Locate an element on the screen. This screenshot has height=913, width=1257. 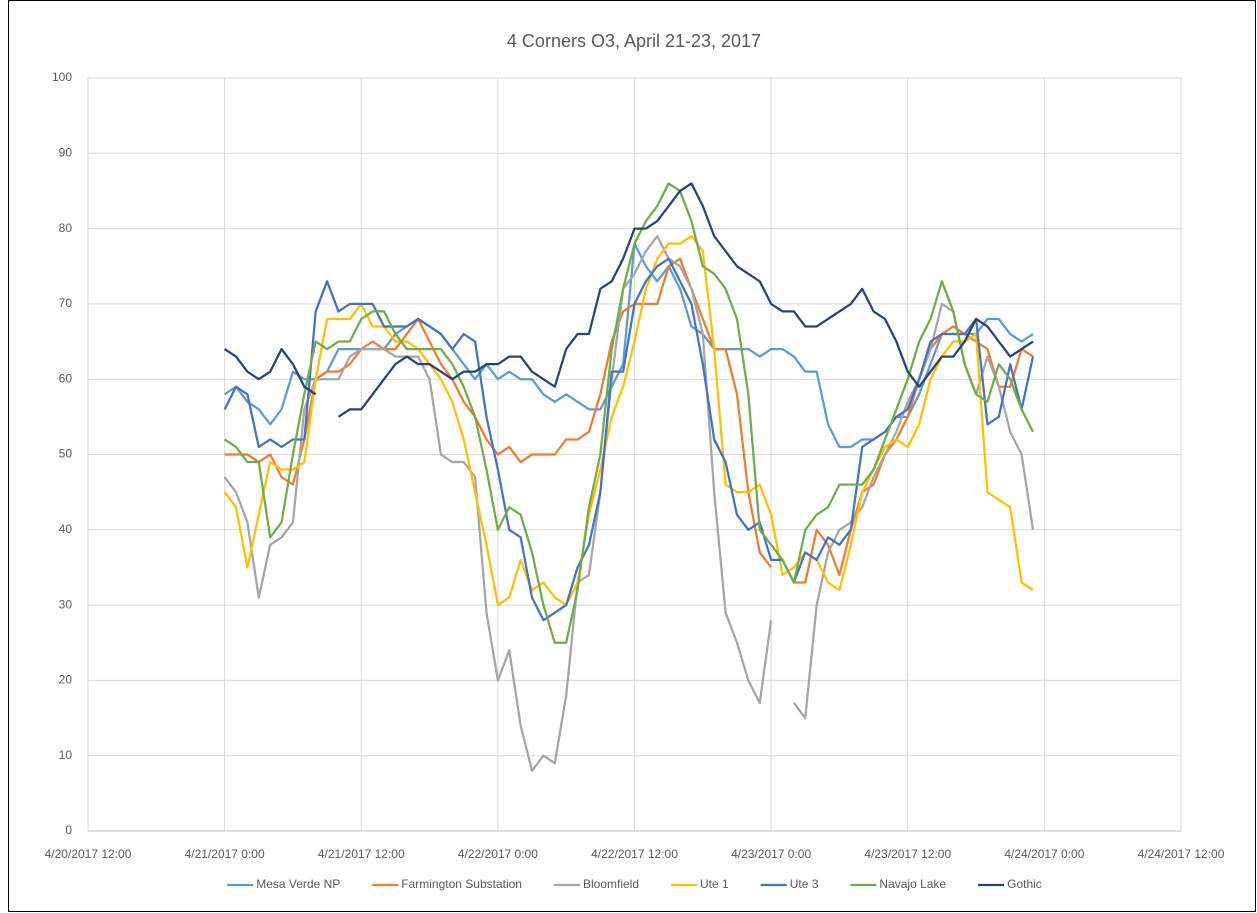
x-tick-label: 4/23/2017 0:00 is located at coordinates (771, 854).